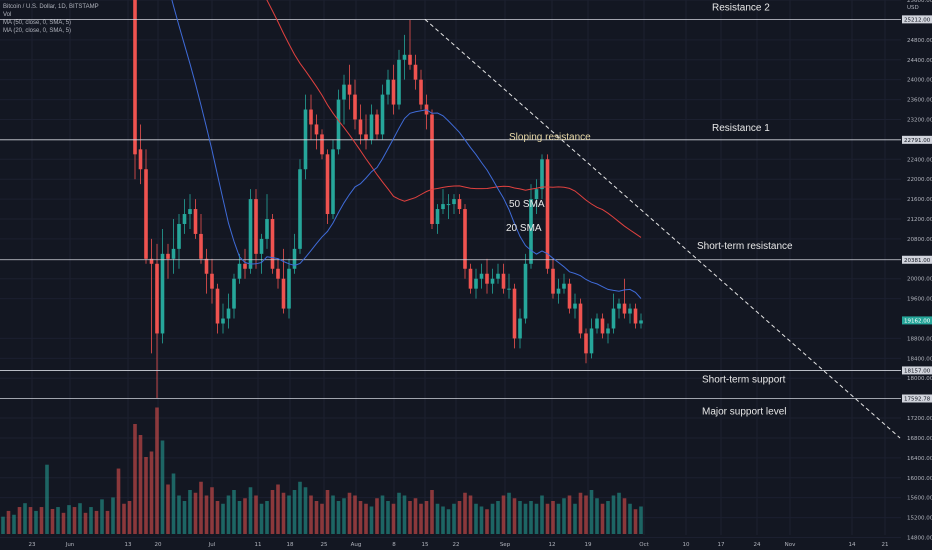 The image size is (932, 550). What do you see at coordinates (686, 545) in the screenshot?
I see `time-tick-label: 10` at bounding box center [686, 545].